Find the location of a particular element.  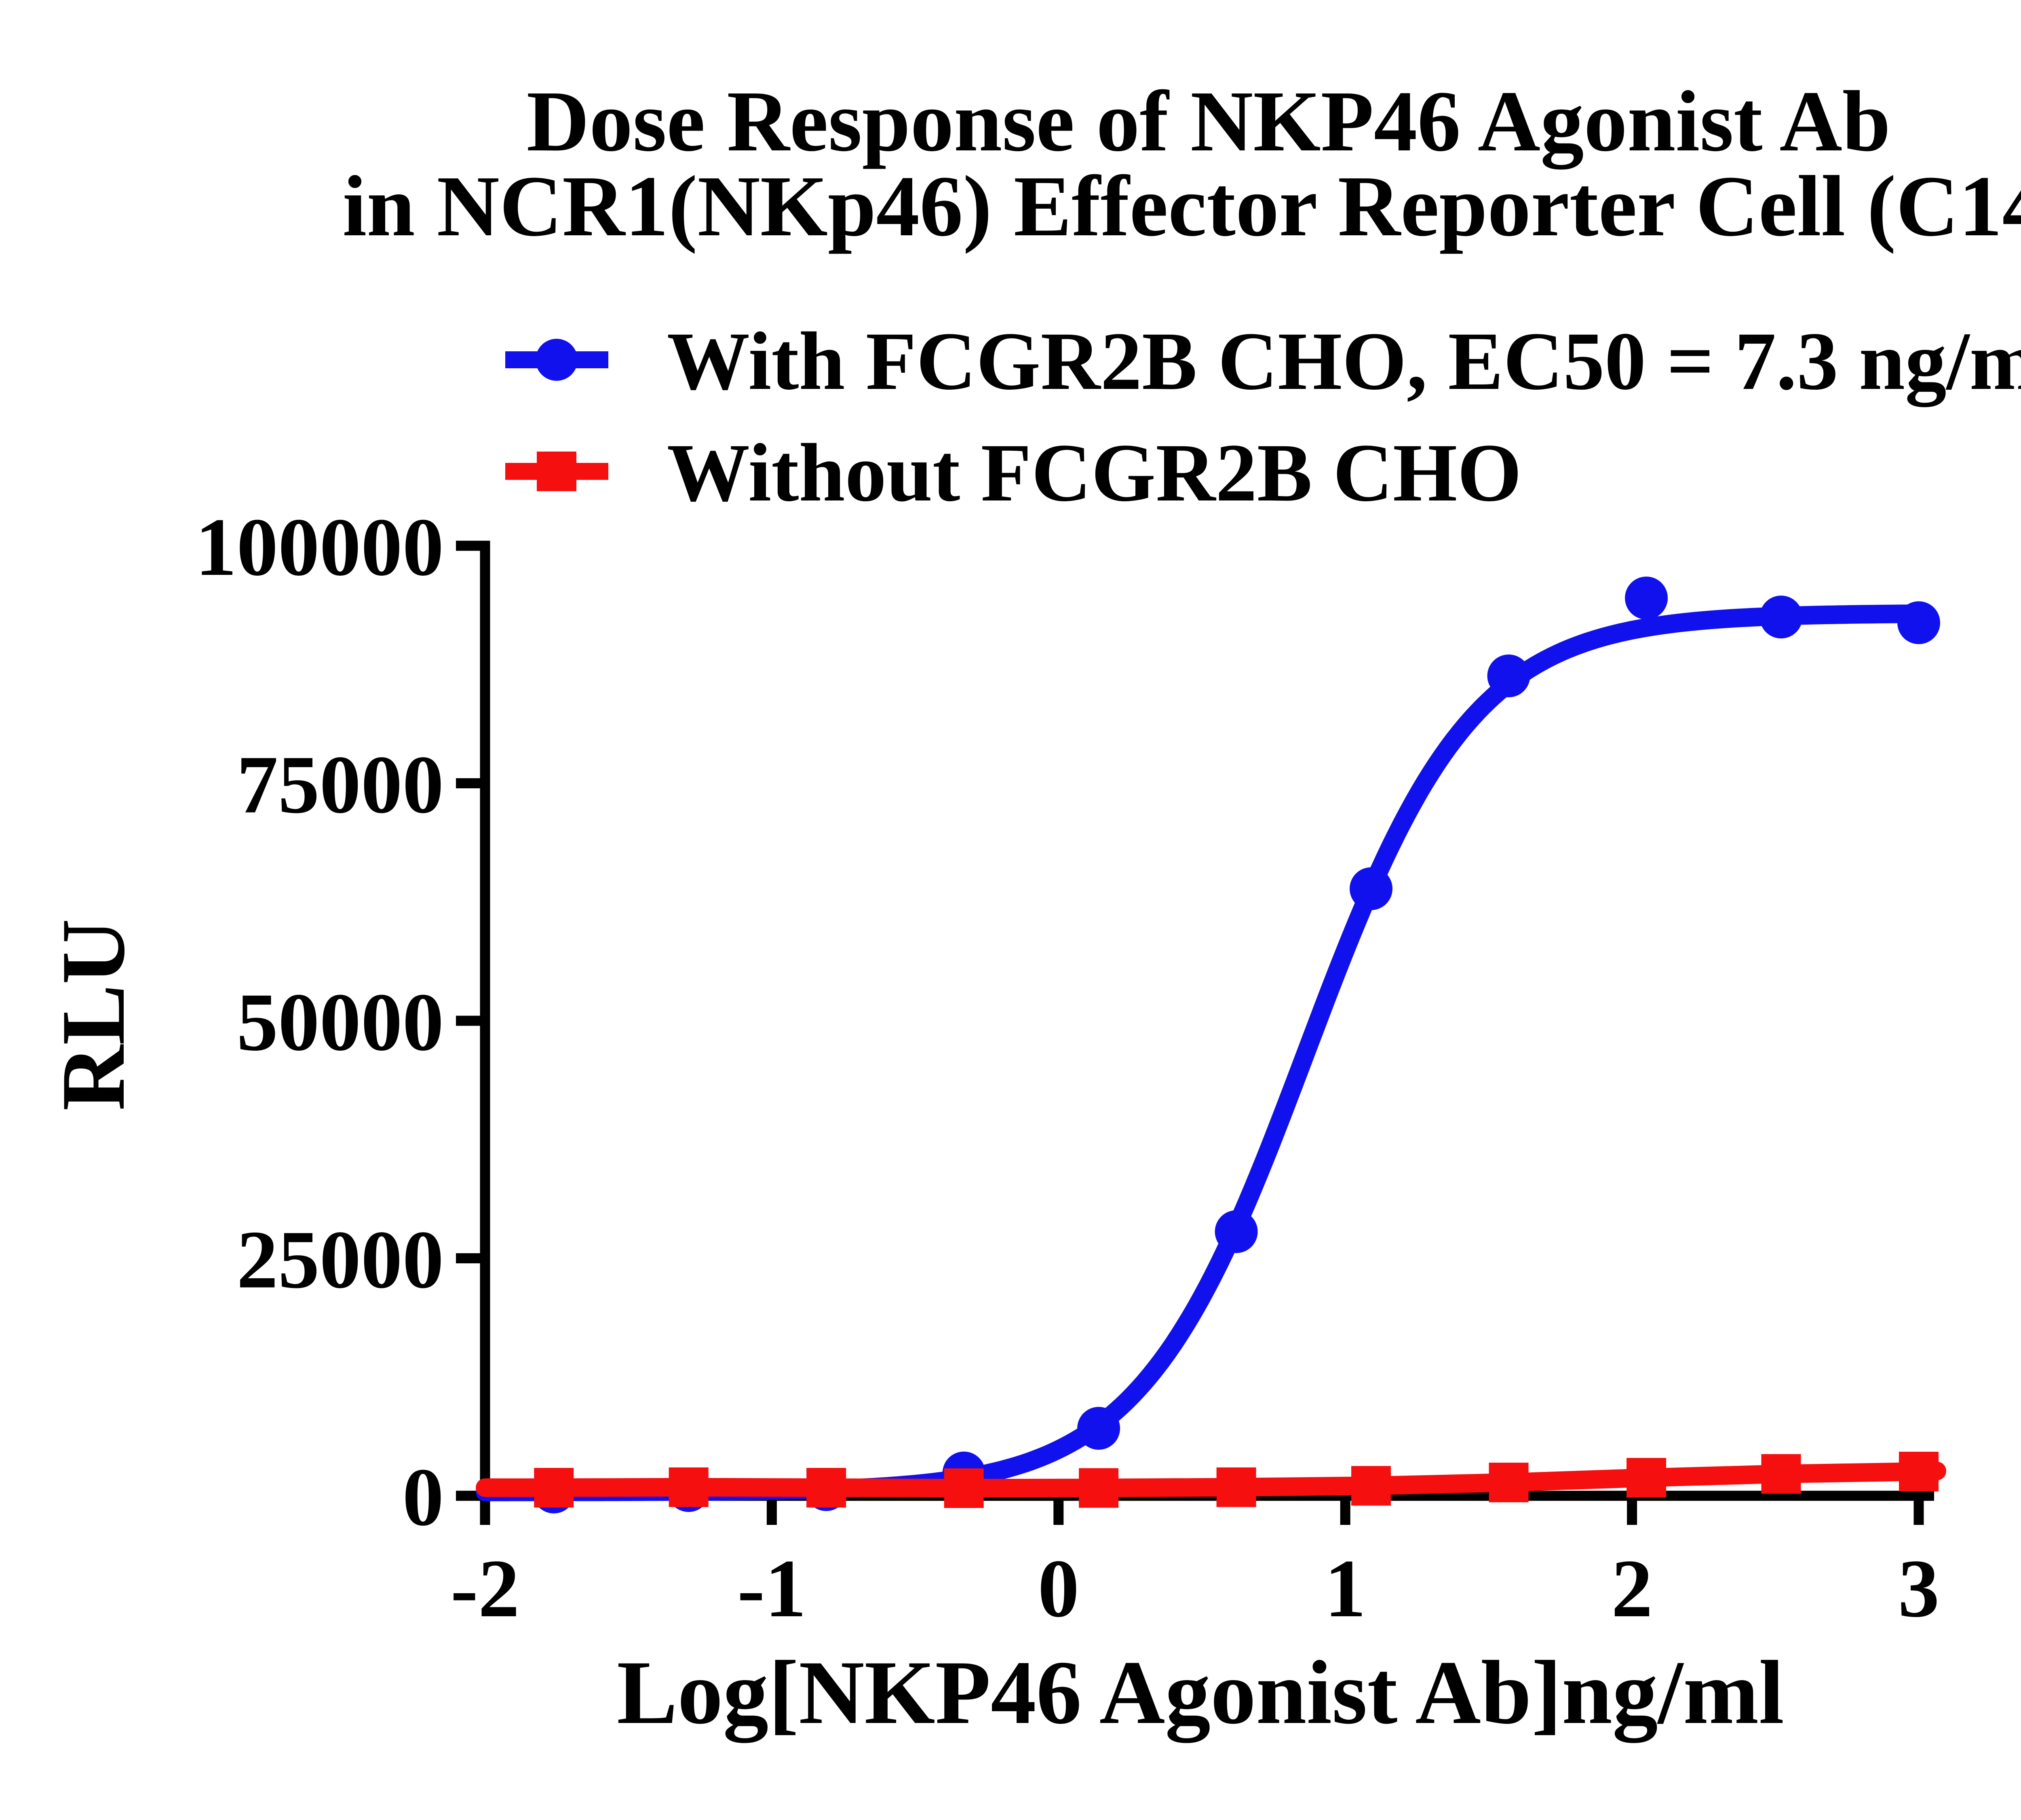

x-tick-label: 0 is located at coordinates (1059, 1588).